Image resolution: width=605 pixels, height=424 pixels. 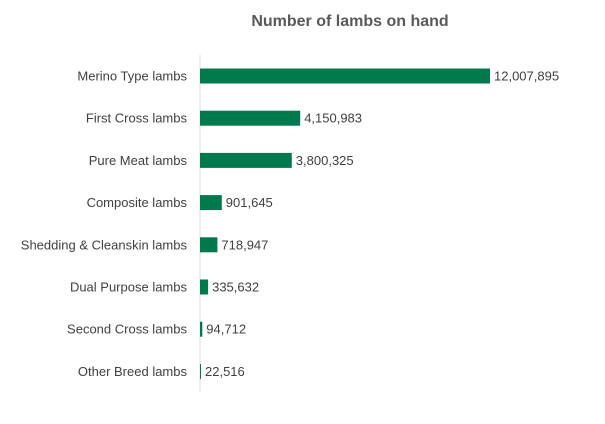 I want to click on chart-title: Number of lambs on hand, so click(x=349, y=21).